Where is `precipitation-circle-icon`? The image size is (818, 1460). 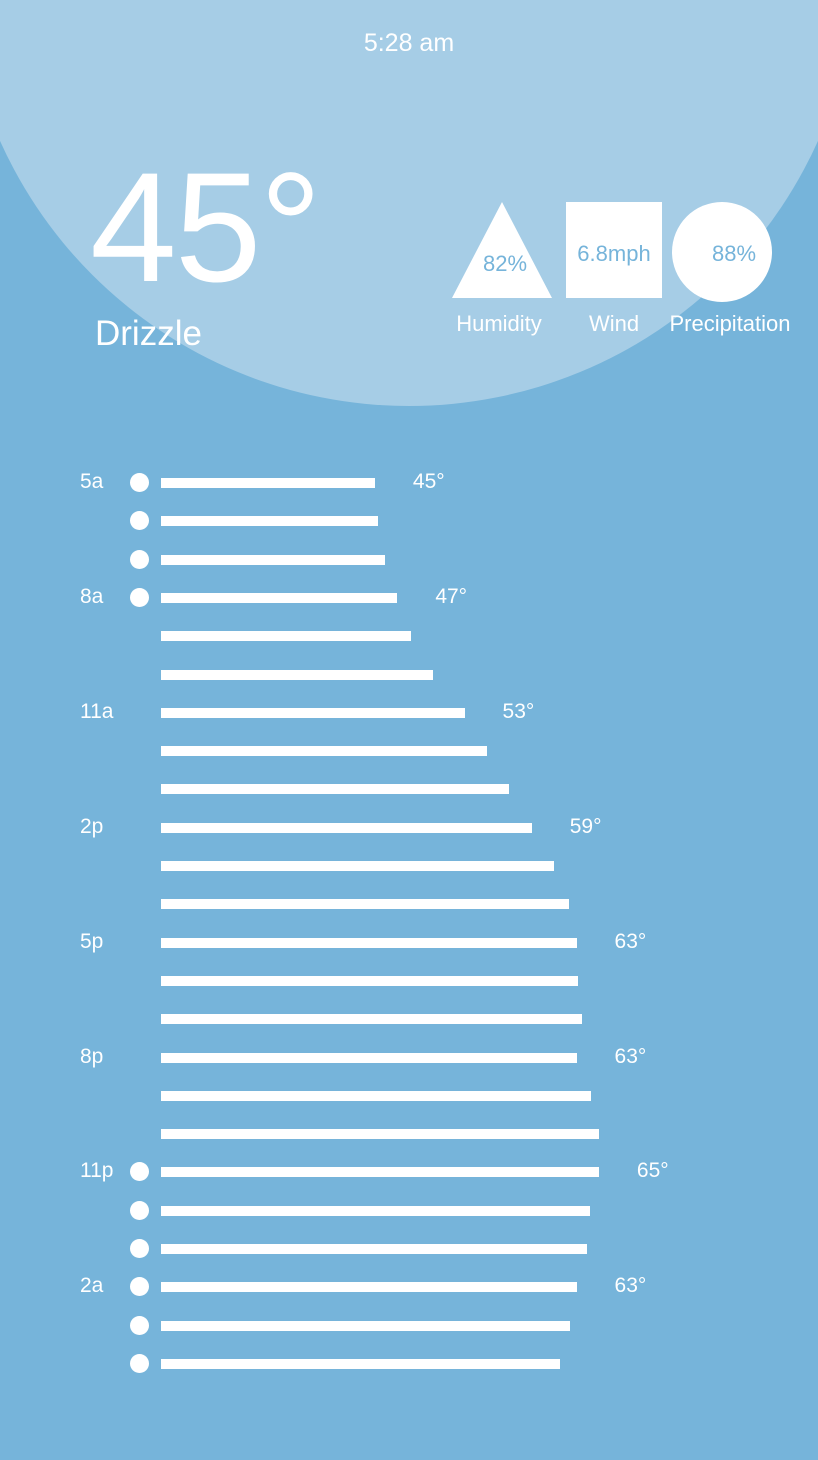 precipitation-circle-icon is located at coordinates (722, 252).